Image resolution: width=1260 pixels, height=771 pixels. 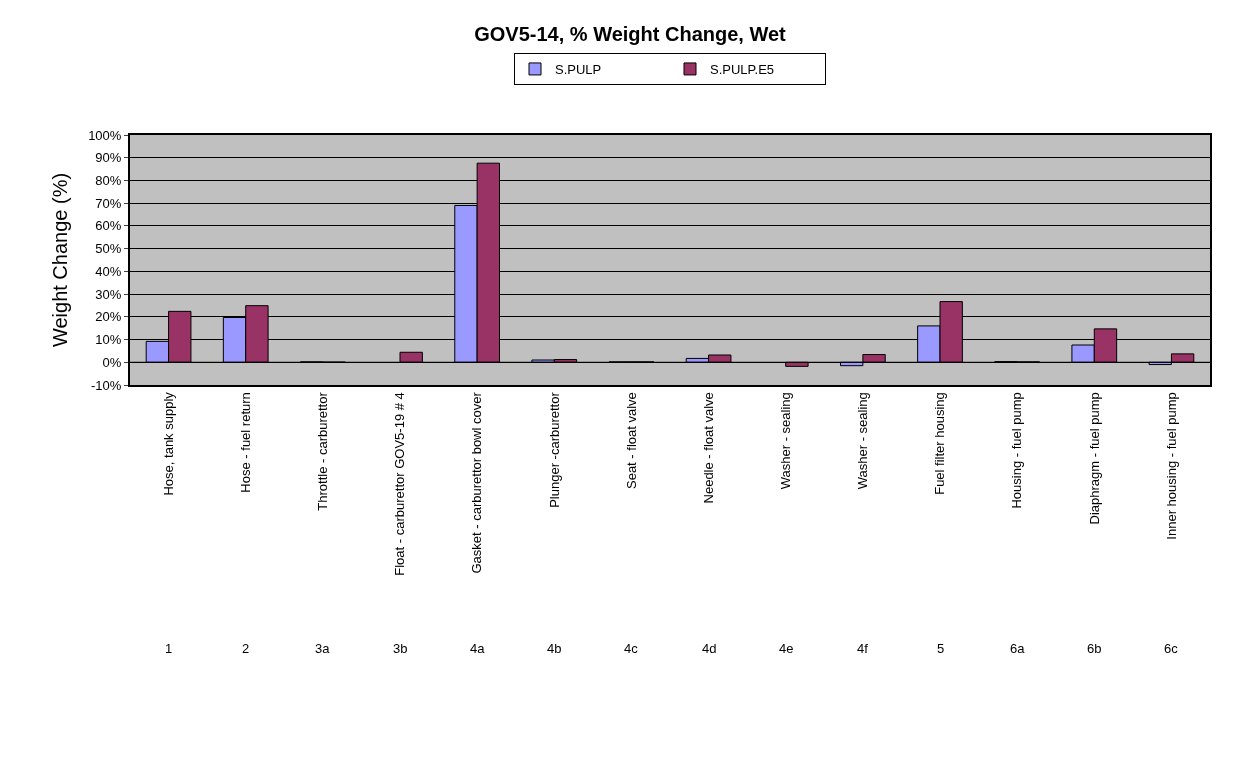 I want to click on y-tick-label: 10%, so click(x=108, y=340).